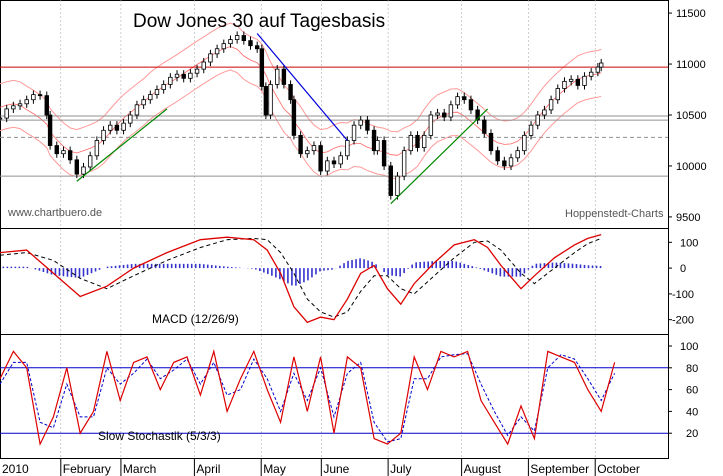 The height and width of the screenshot is (476, 723). Describe the element at coordinates (618, 469) in the screenshot. I see `x-axis-label: October` at that location.